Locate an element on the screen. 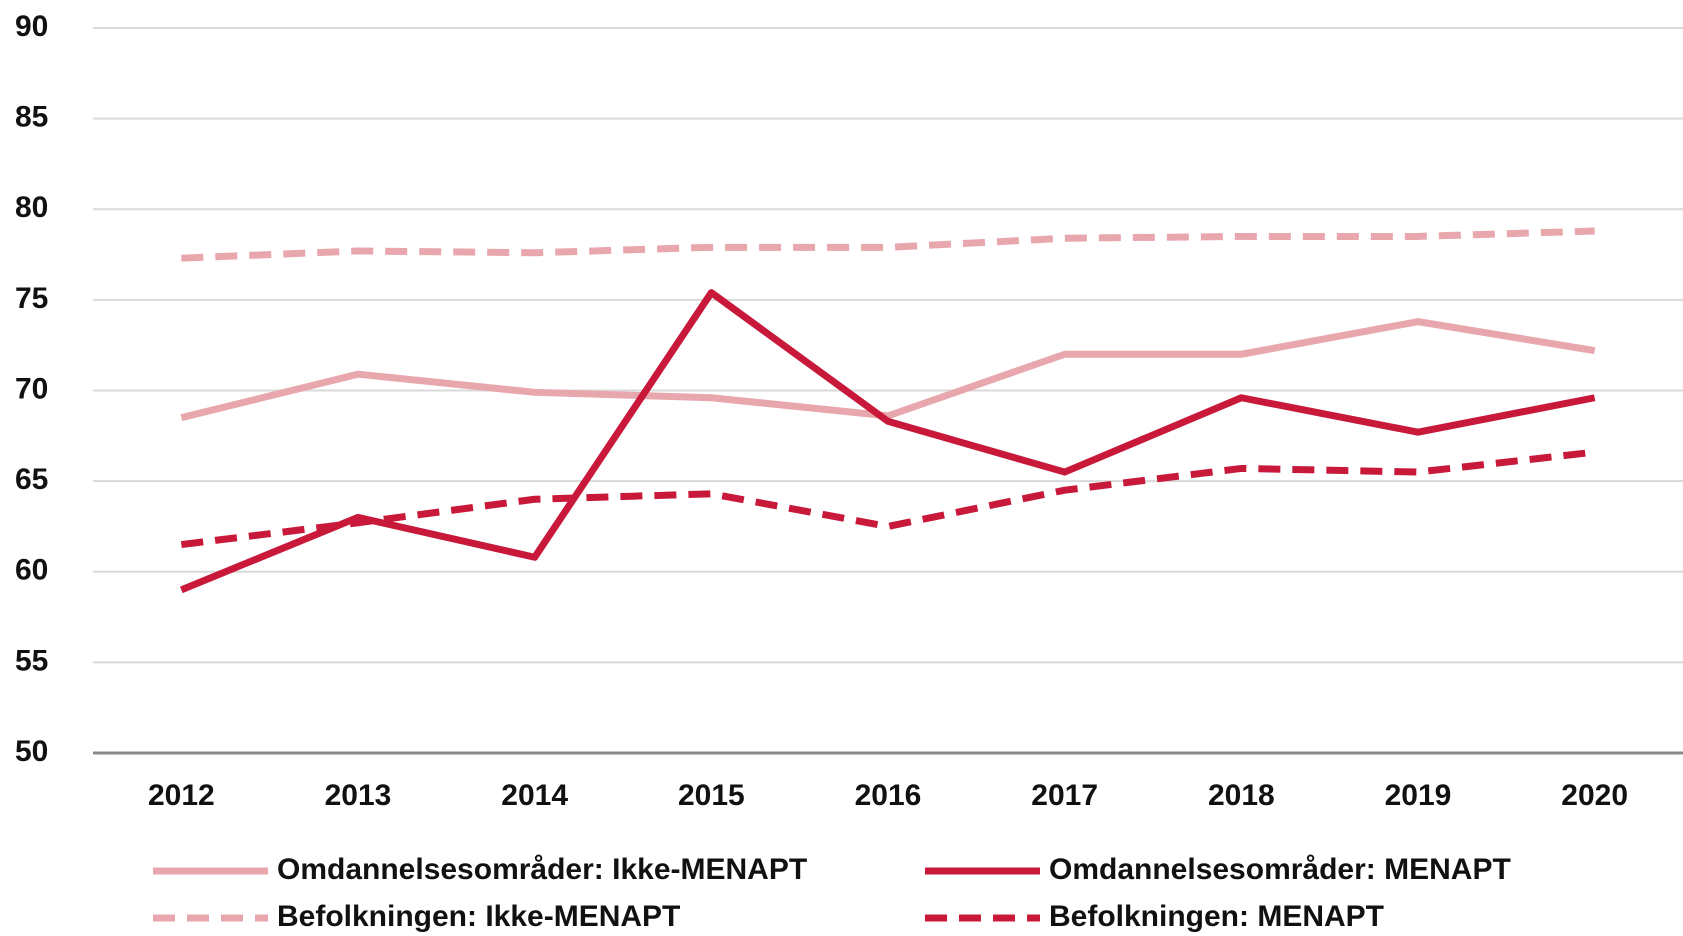  y-tick-label: 65 is located at coordinates (31, 479).